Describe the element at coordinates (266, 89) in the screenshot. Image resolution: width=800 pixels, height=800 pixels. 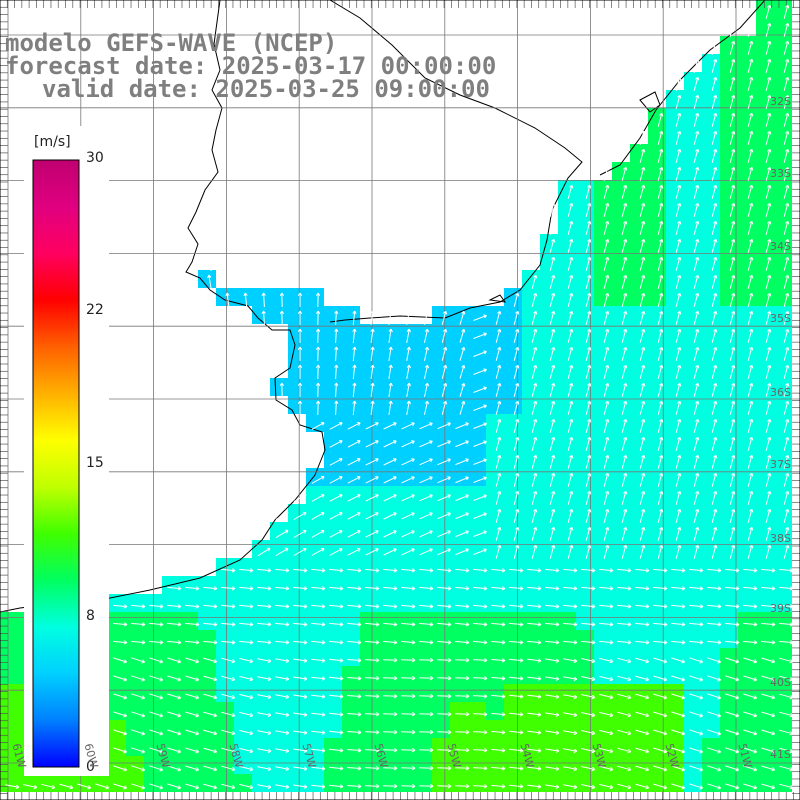
I see `title-valid-date: valid date: 2025-03-25 09:00:00` at that location.